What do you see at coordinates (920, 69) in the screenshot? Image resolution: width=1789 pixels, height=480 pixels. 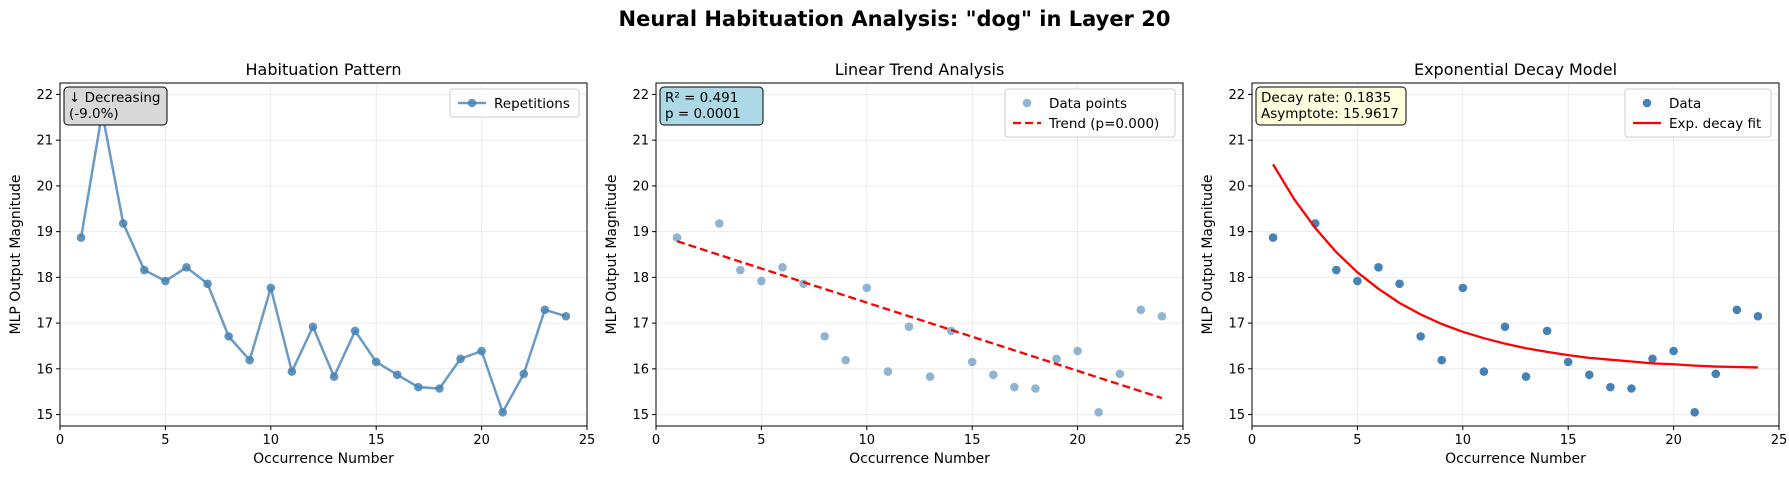 I see `panel-title: Linear Trend Analysis` at bounding box center [920, 69].